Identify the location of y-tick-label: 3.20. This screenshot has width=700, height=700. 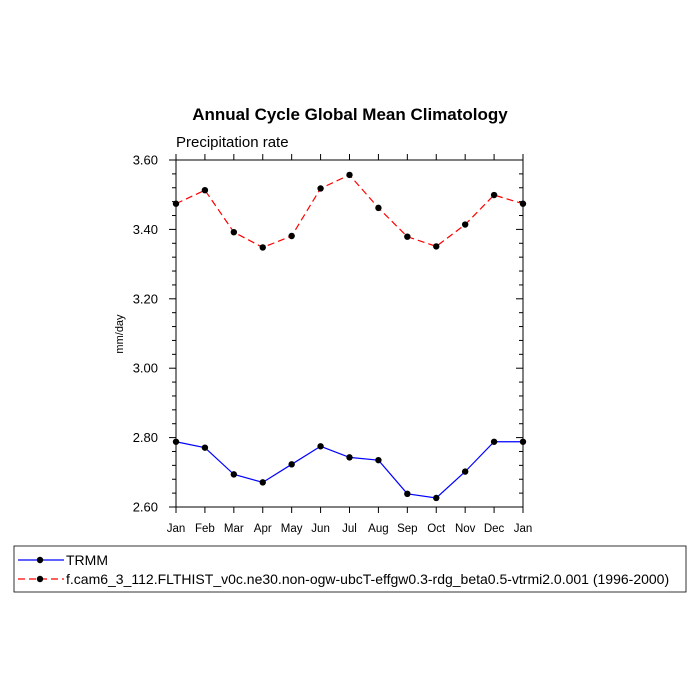
(145, 298).